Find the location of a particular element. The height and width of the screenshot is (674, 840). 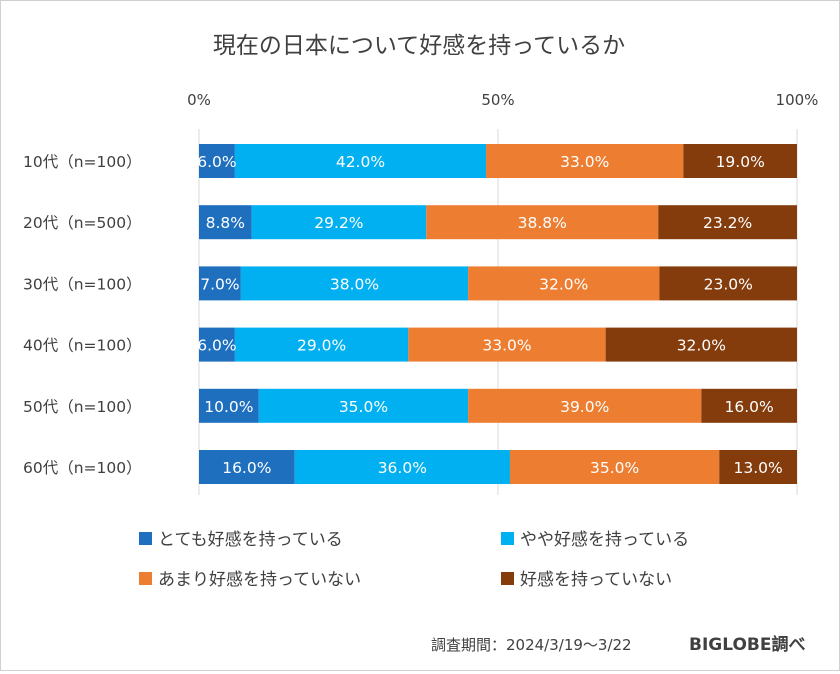

category-label: 40代（n=100） is located at coordinates (82, 346).